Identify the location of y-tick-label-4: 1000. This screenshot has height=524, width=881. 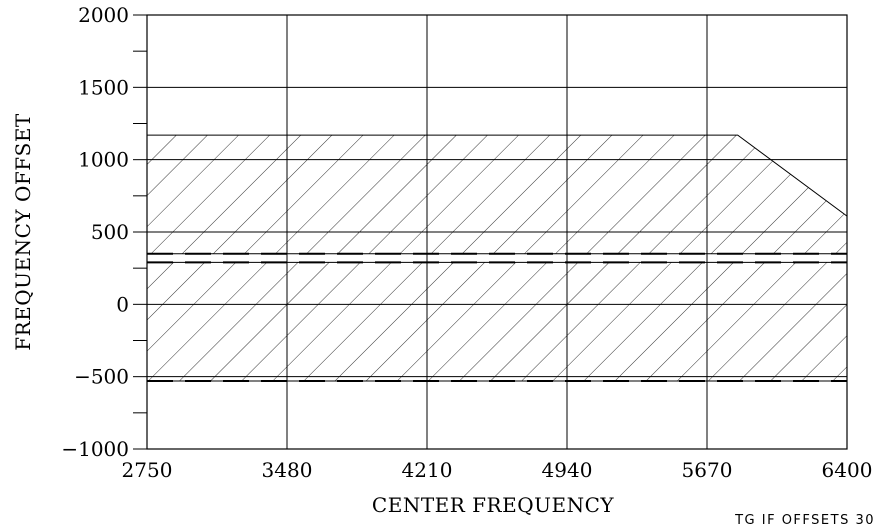
(103, 160).